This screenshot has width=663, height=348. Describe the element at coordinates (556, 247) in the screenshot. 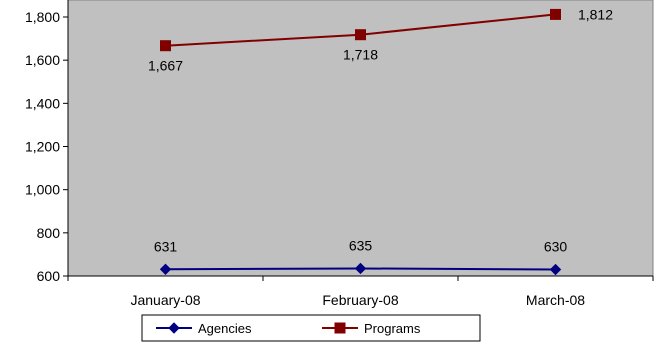

I see `data-label: 630` at that location.